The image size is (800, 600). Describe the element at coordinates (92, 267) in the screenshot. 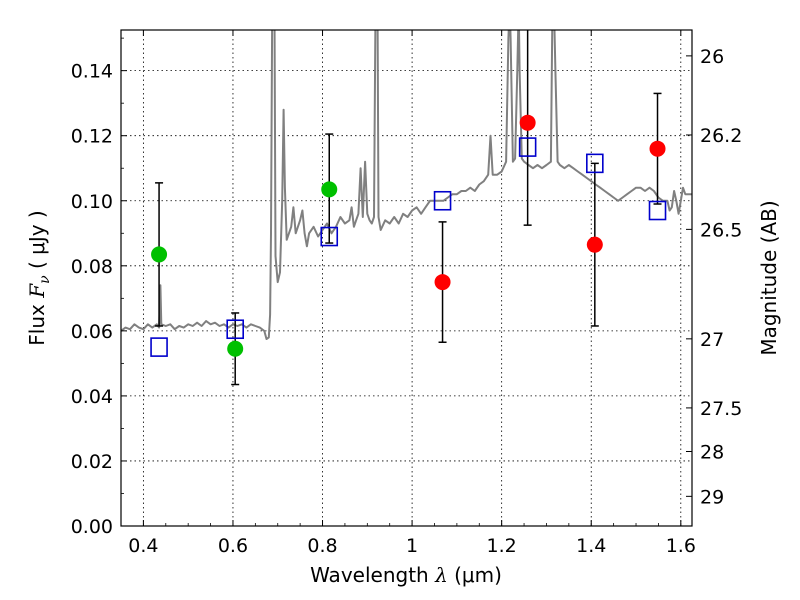

I see `y-tick-label: 0.08` at that location.